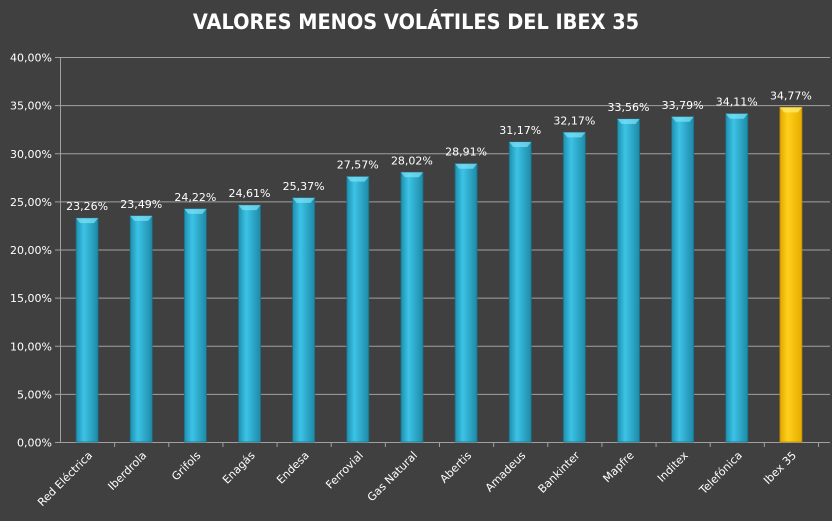  I want to click on category-label: Gas Natural, so click(392, 476).